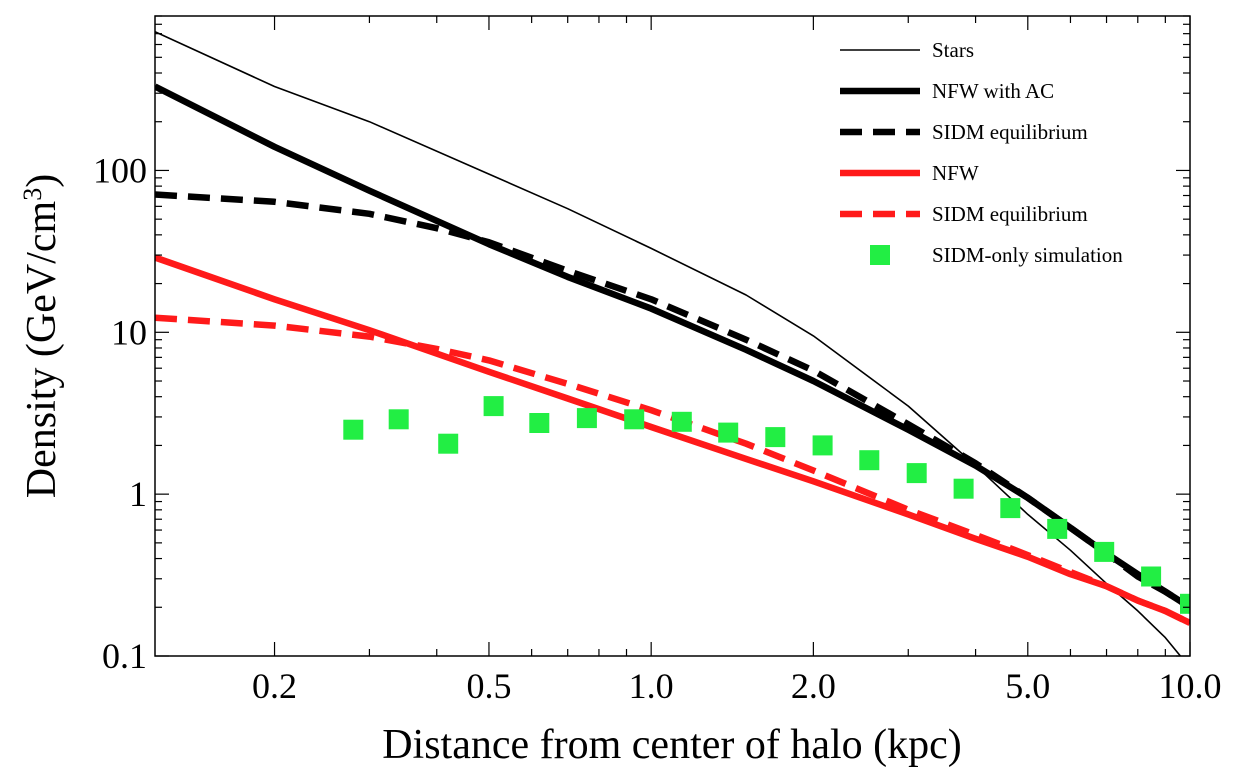 This screenshot has height=784, width=1250. I want to click on legend-label-4: NFW, so click(955, 173).